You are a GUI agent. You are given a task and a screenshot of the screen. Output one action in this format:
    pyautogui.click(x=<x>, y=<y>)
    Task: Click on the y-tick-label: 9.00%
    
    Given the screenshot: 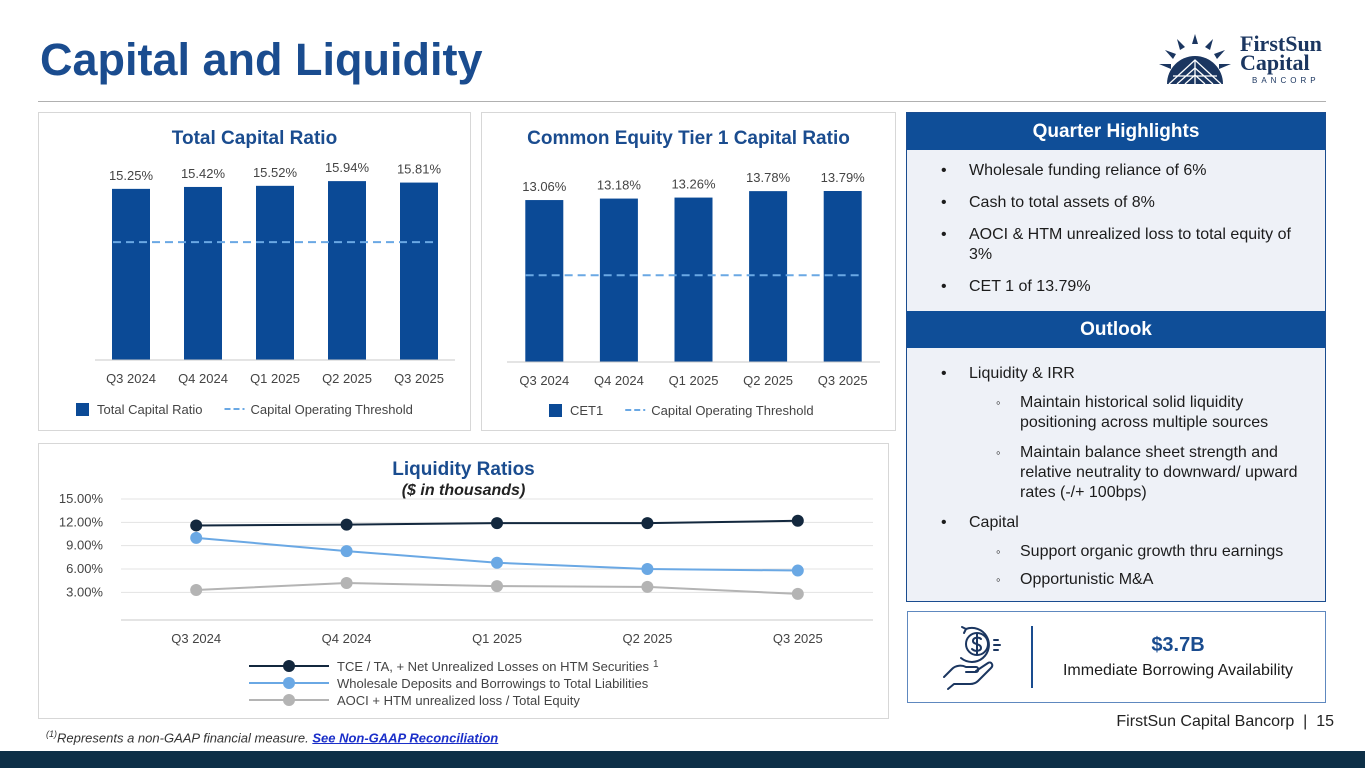 What is the action you would take?
    pyautogui.click(x=84, y=545)
    